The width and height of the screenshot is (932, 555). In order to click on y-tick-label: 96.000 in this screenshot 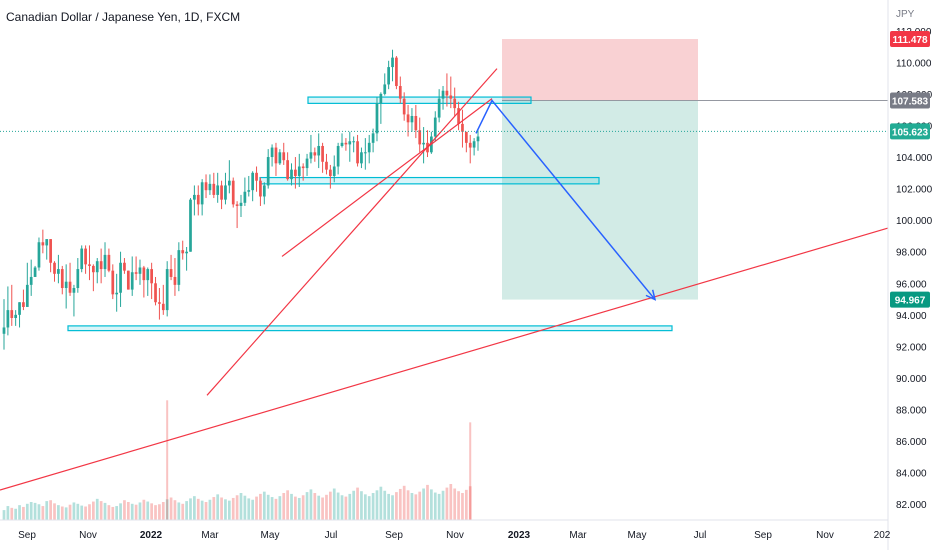, I will do `click(911, 284)`.